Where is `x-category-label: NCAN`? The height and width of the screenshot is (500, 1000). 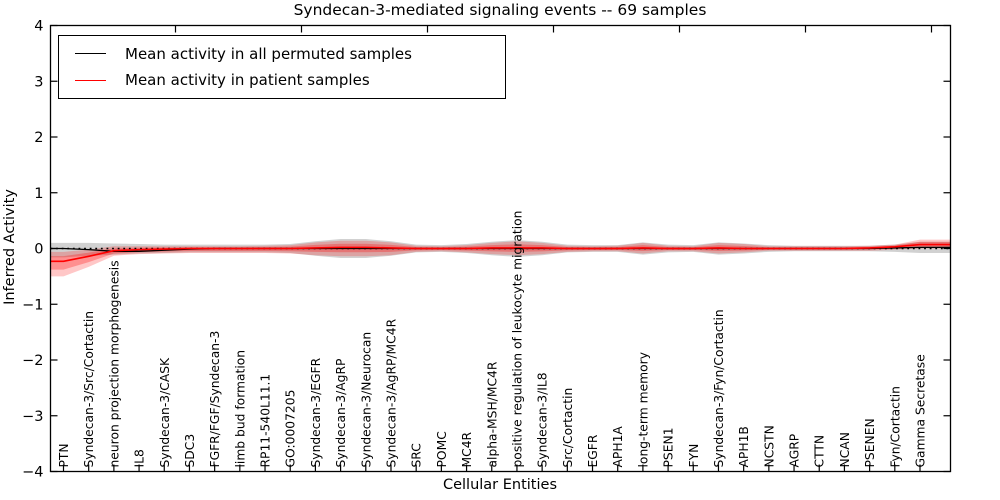 x-category-label: NCAN is located at coordinates (845, 449).